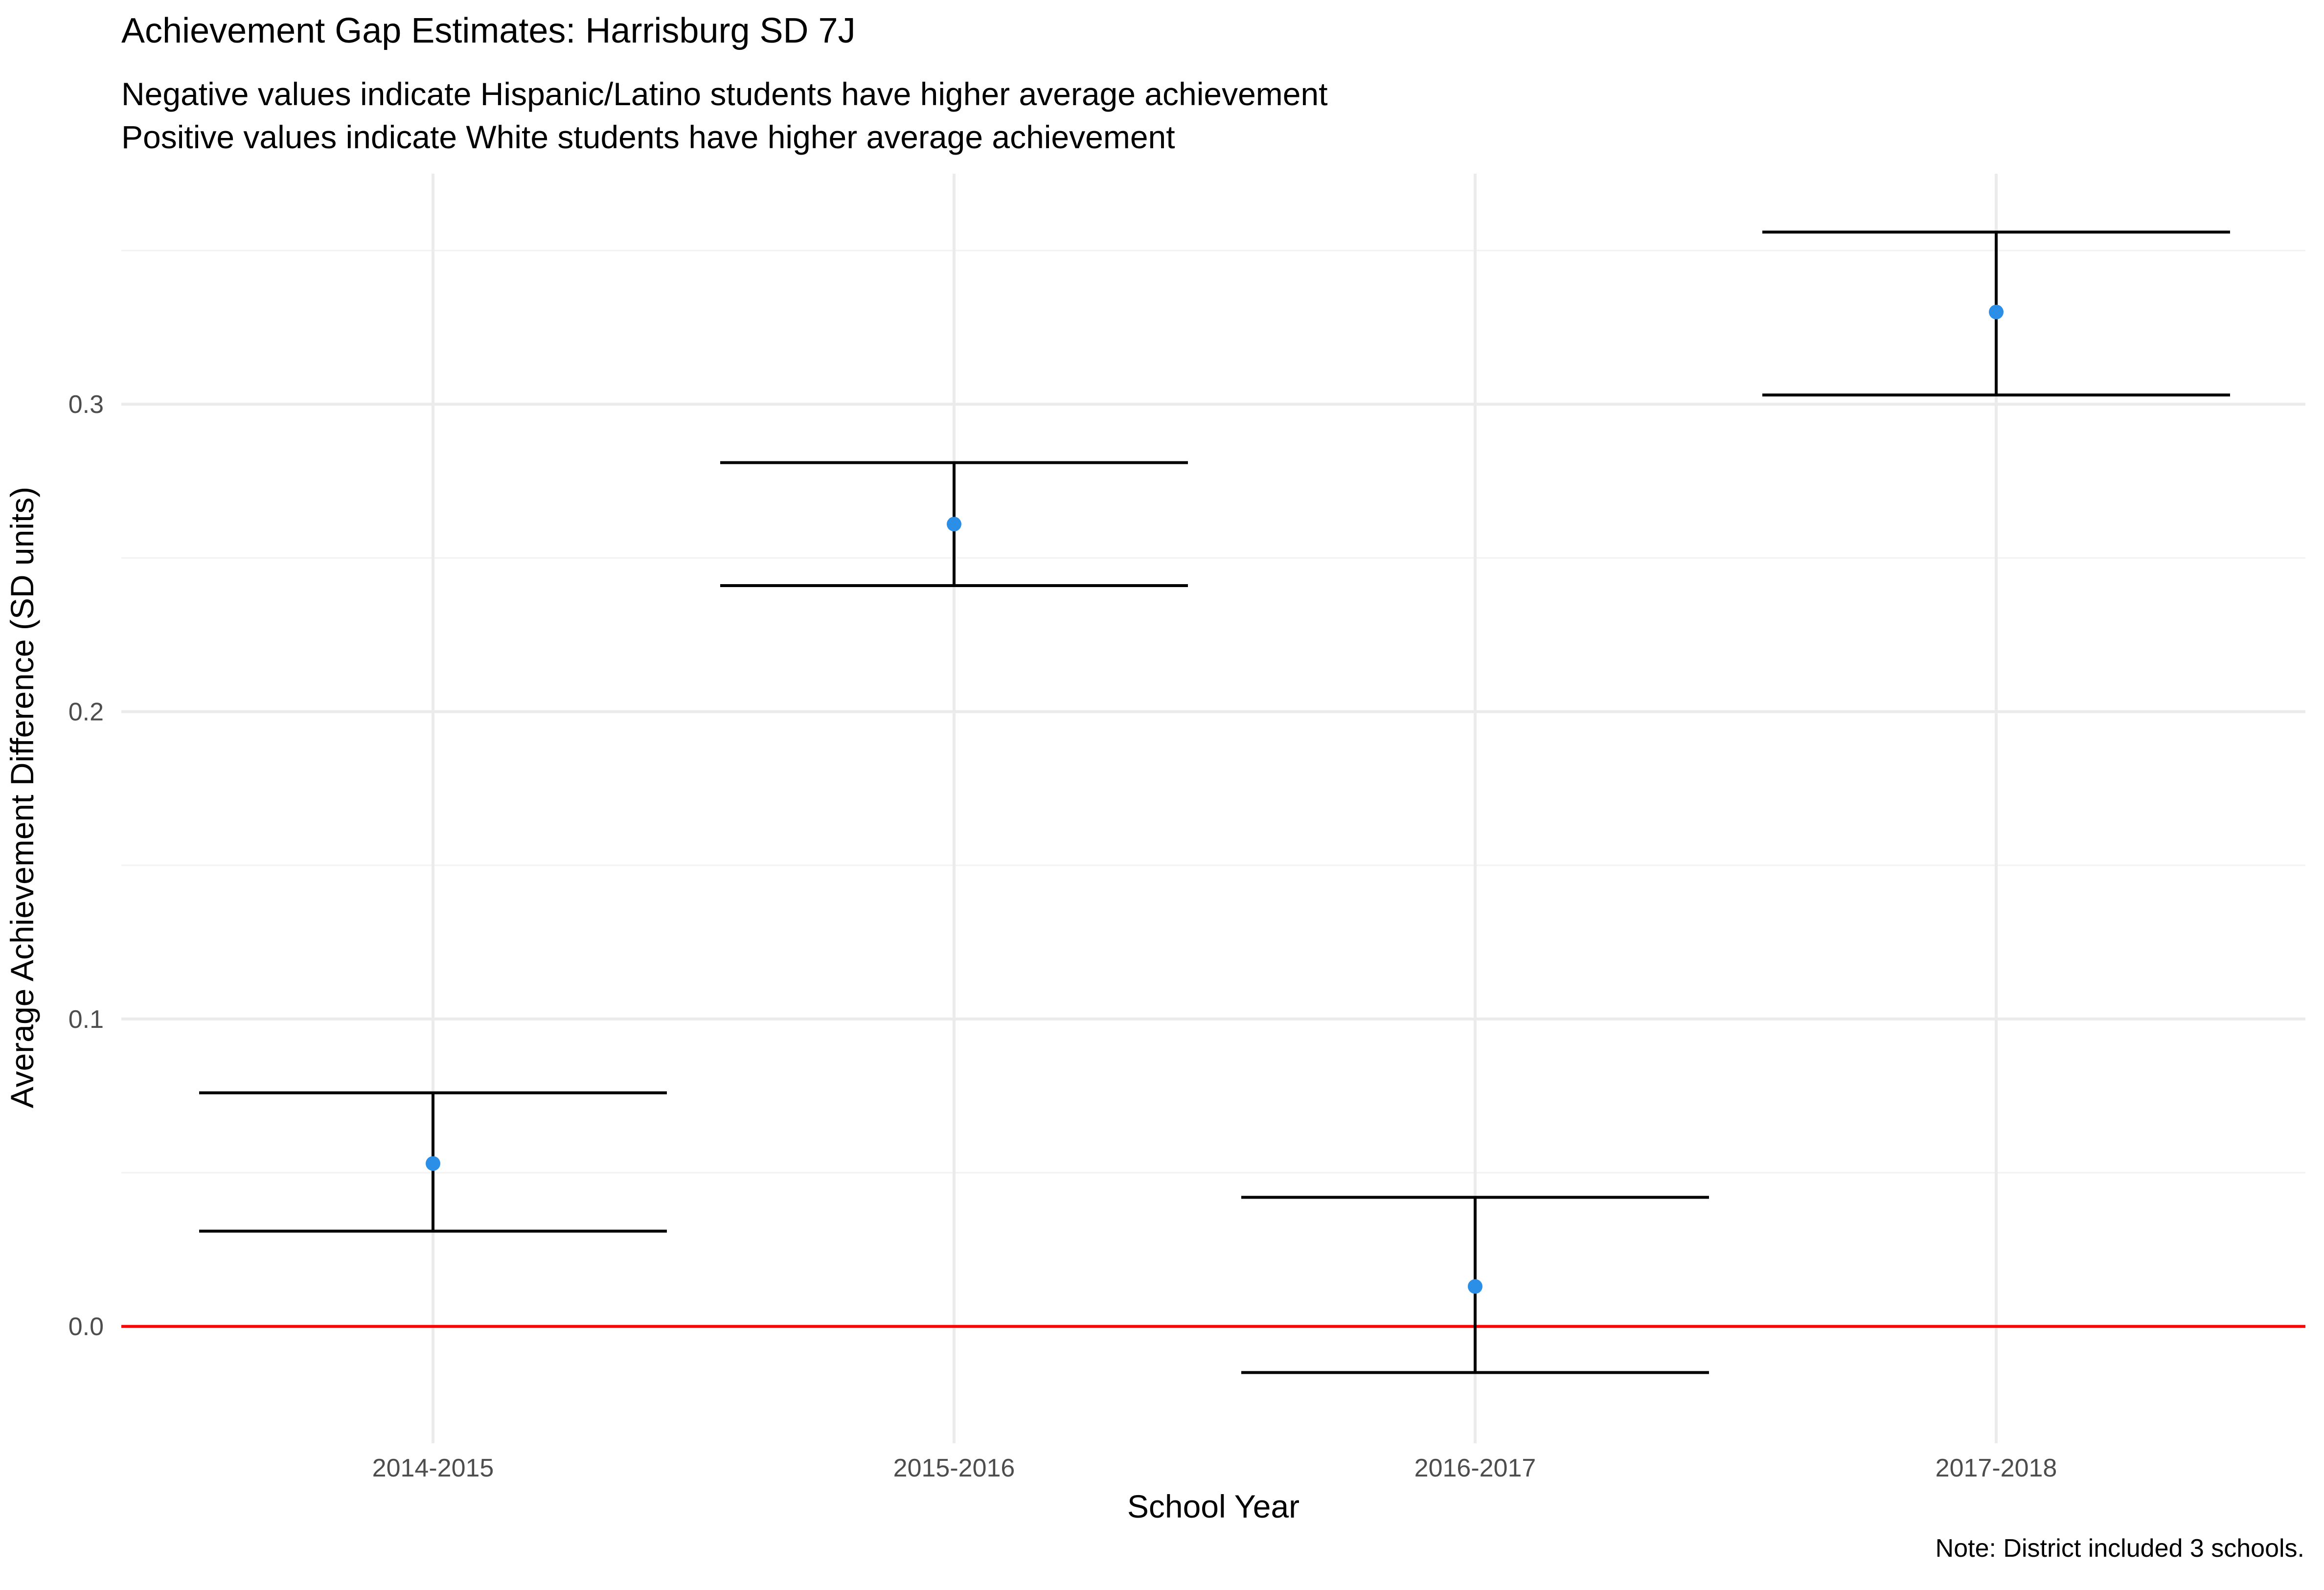 The height and width of the screenshot is (1590, 2324). I want to click on y-tick-label: 0.1, so click(86, 1020).